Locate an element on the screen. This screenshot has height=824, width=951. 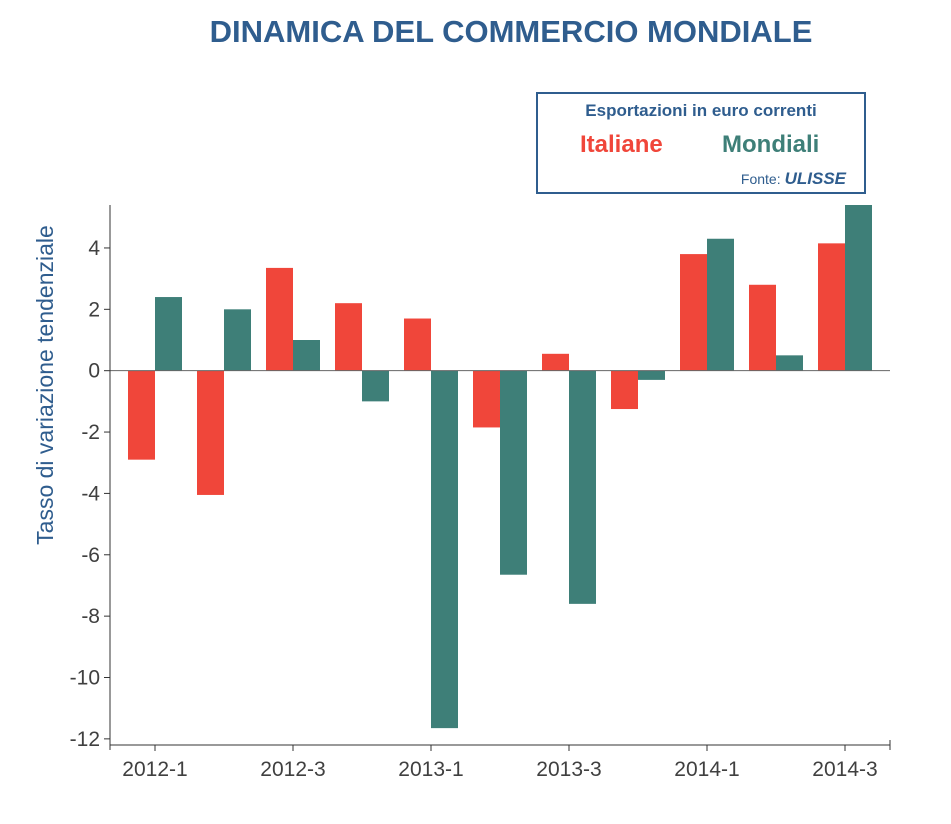
legend-source: Fonte: ULISSE is located at coordinates (793, 179).